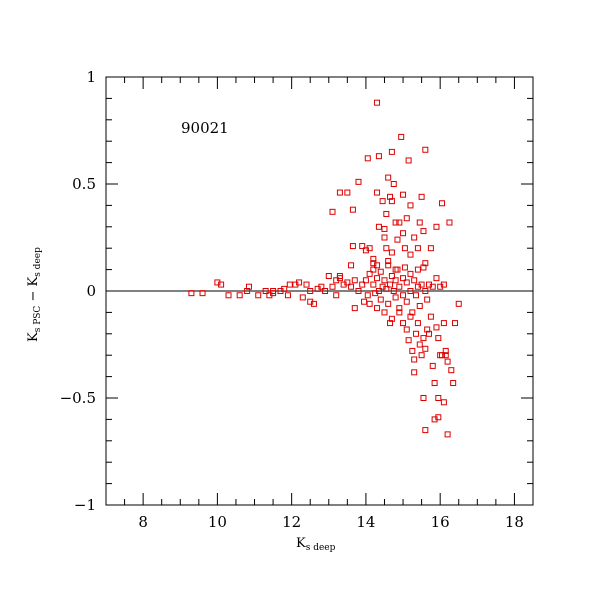 Image resolution: width=611 pixels, height=611 pixels. Describe the element at coordinates (91, 77) in the screenshot. I see `y-tick-label: 1` at that location.